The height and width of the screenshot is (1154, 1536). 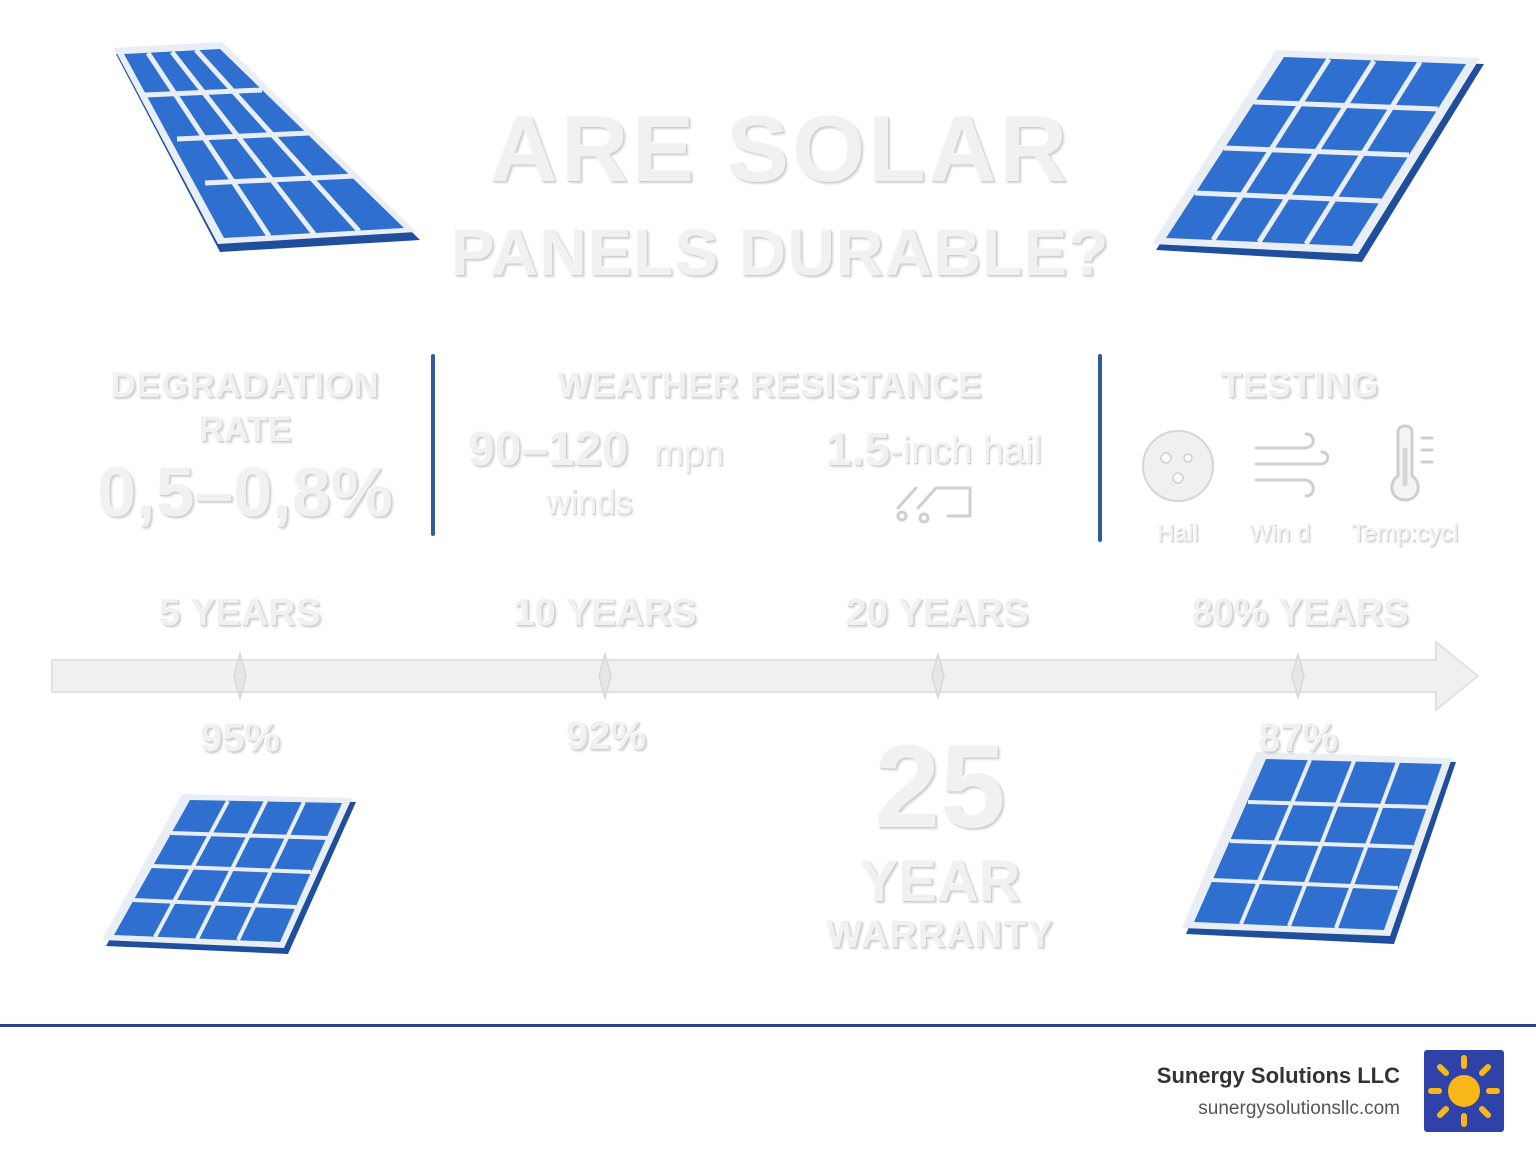 I want to click on testing-heading: TESTING, so click(x=1300, y=385).